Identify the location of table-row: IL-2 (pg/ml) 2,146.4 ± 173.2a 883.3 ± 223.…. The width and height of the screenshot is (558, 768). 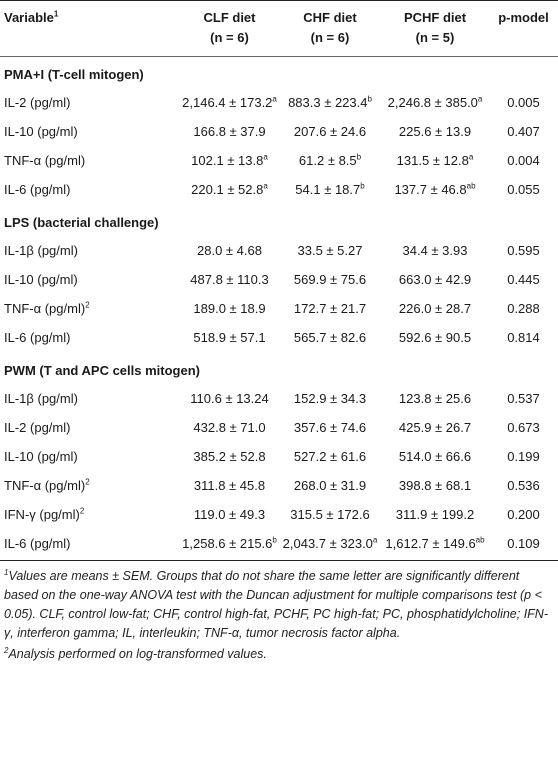
(279, 102).